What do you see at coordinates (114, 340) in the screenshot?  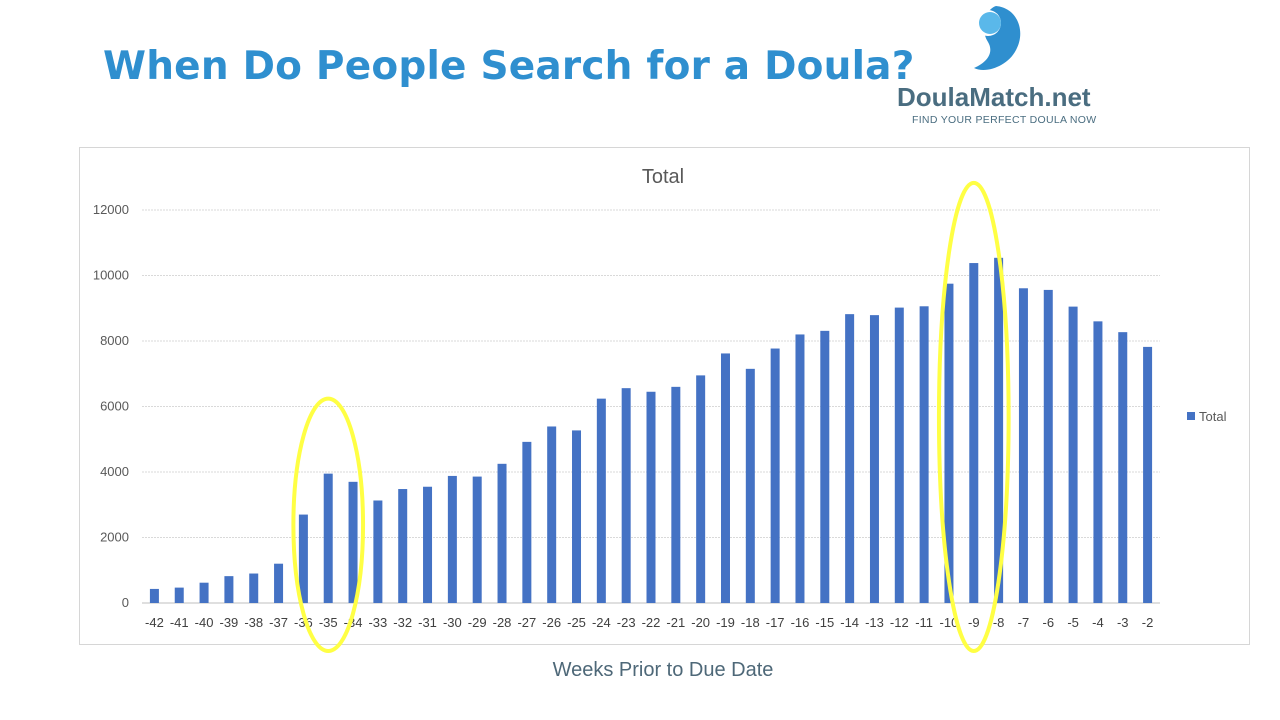 I see `y-tick-label: 8000` at bounding box center [114, 340].